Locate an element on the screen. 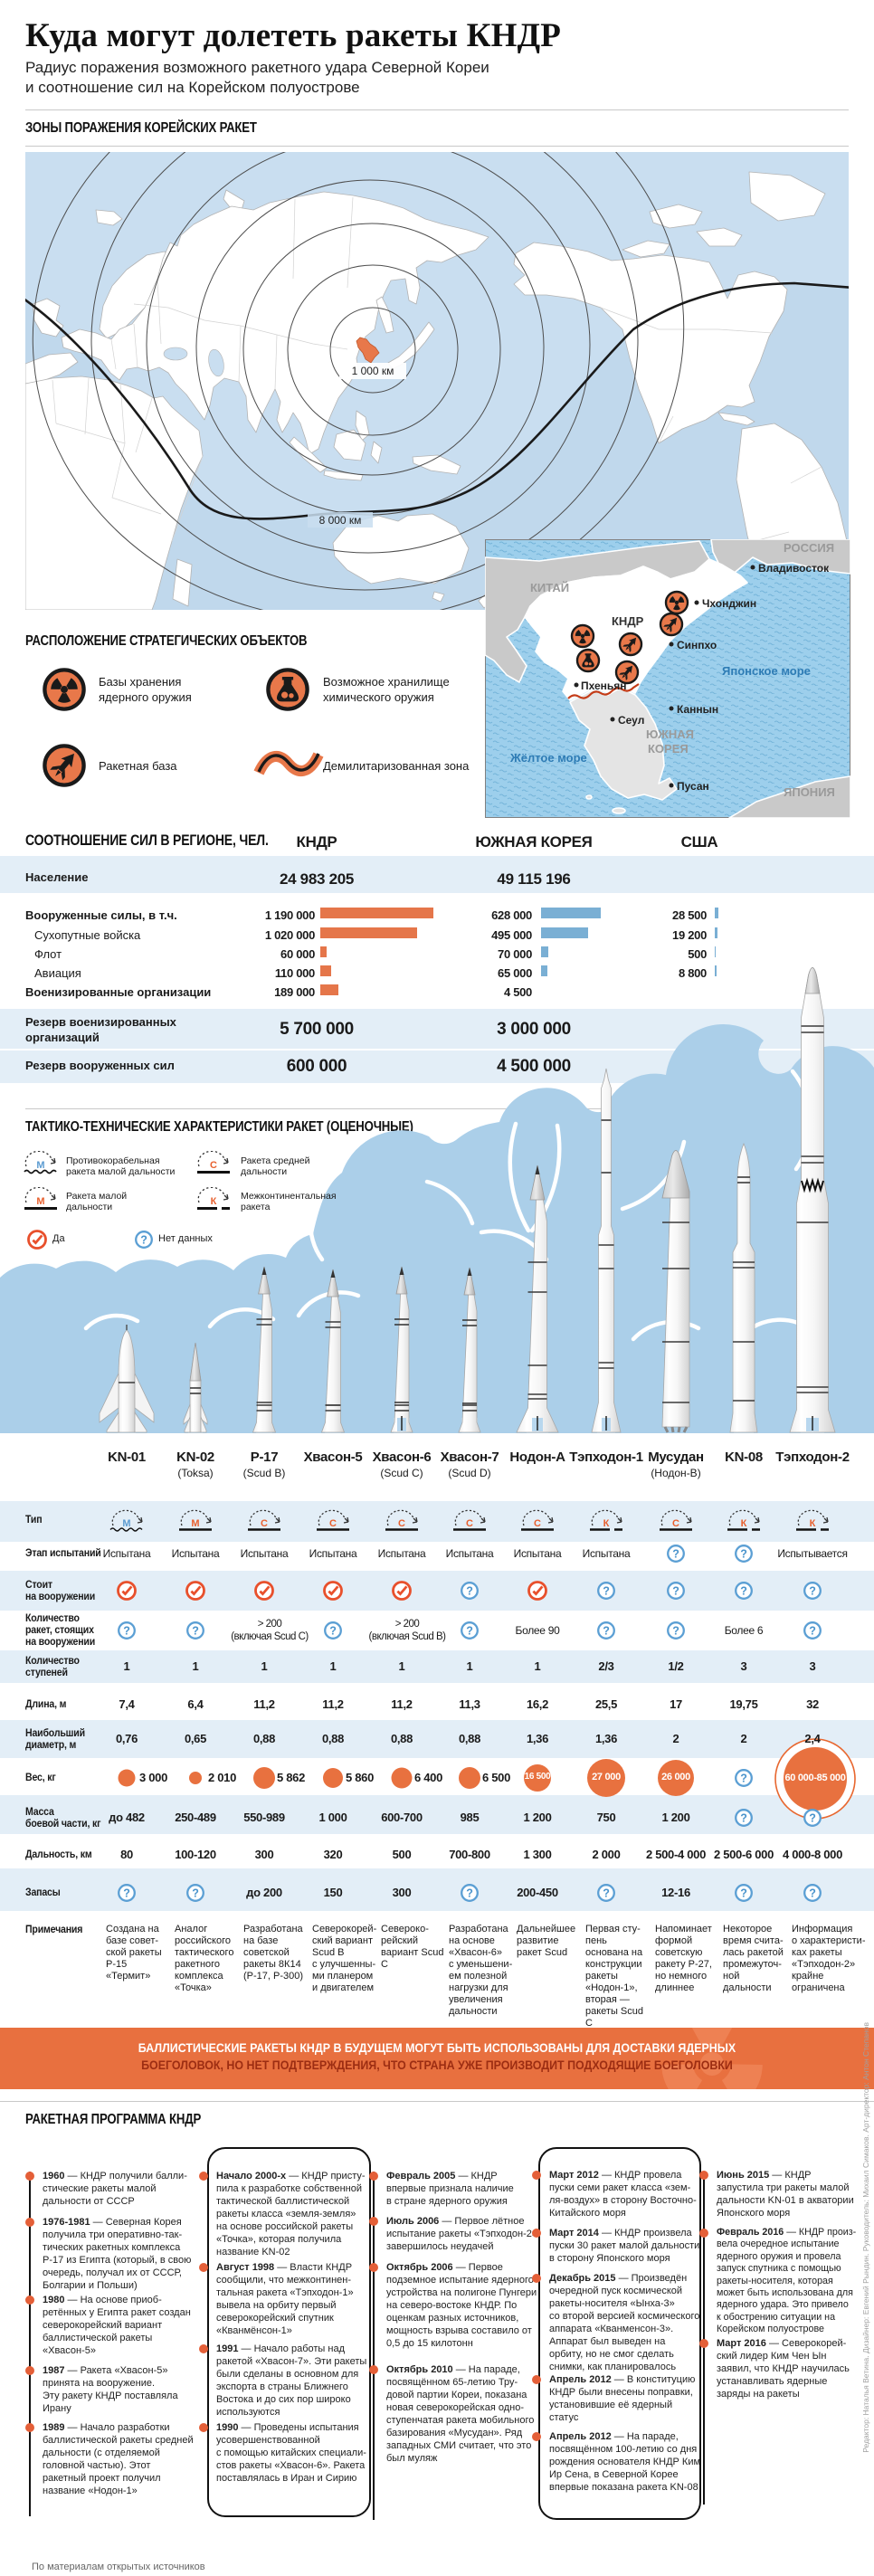  svg-text: 1 000 км is located at coordinates (373, 371).